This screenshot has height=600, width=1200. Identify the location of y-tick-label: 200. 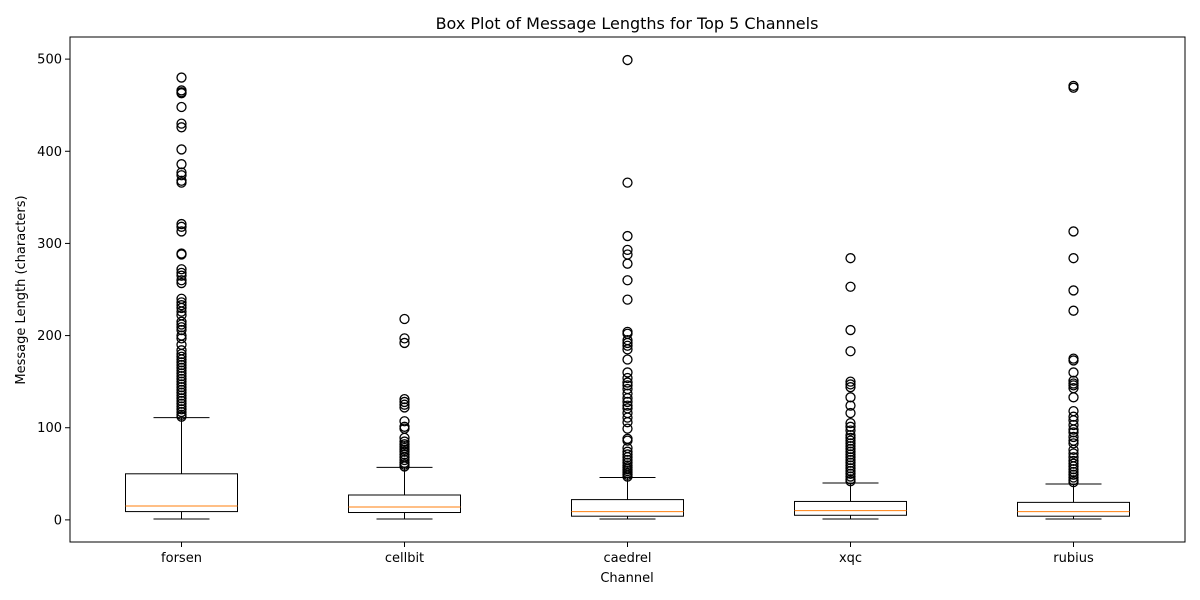
(49, 336).